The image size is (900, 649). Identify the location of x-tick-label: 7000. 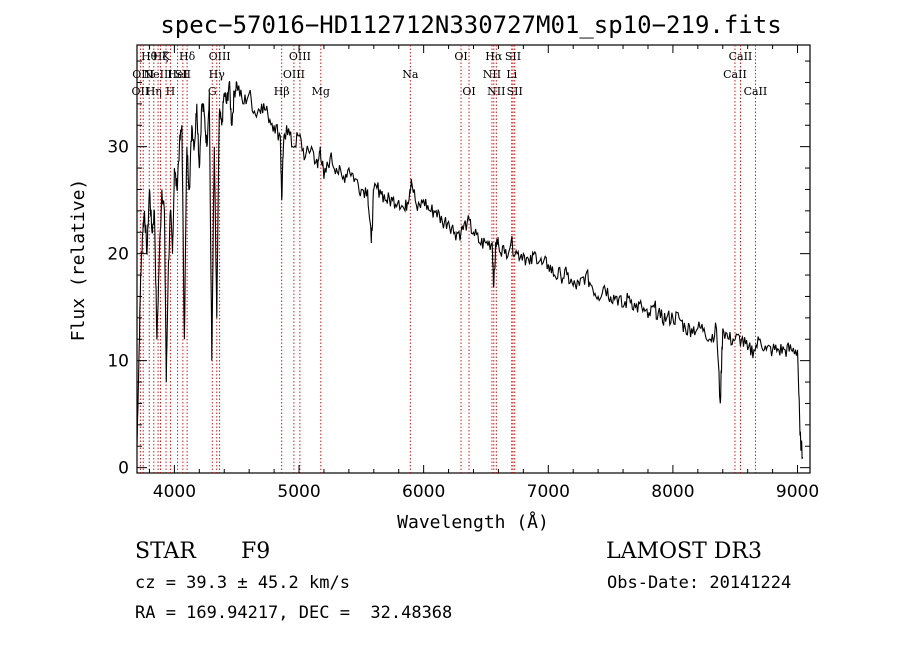
(548, 492).